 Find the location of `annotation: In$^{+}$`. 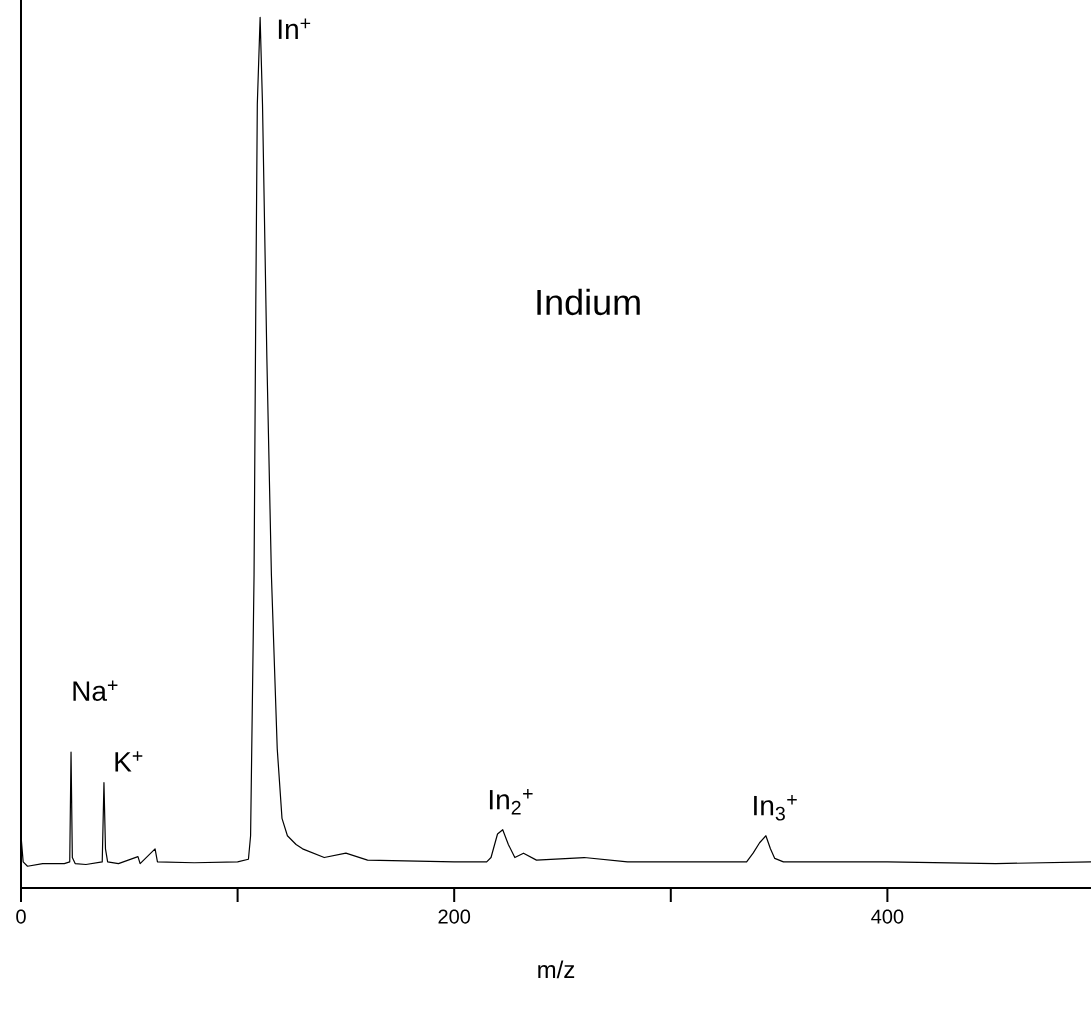

annotation: In$^{+}$ is located at coordinates (294, 28).